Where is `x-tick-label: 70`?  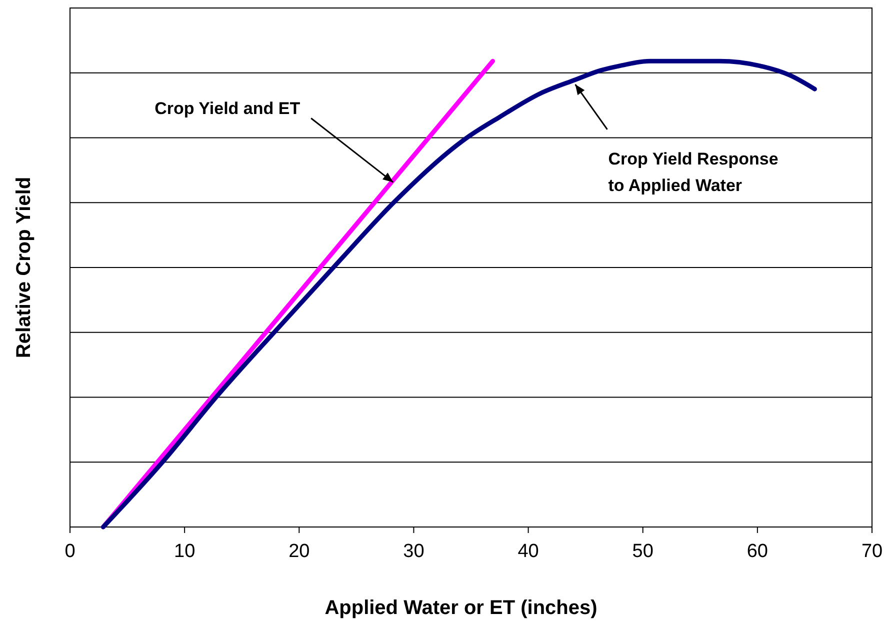 x-tick-label: 70 is located at coordinates (872, 551).